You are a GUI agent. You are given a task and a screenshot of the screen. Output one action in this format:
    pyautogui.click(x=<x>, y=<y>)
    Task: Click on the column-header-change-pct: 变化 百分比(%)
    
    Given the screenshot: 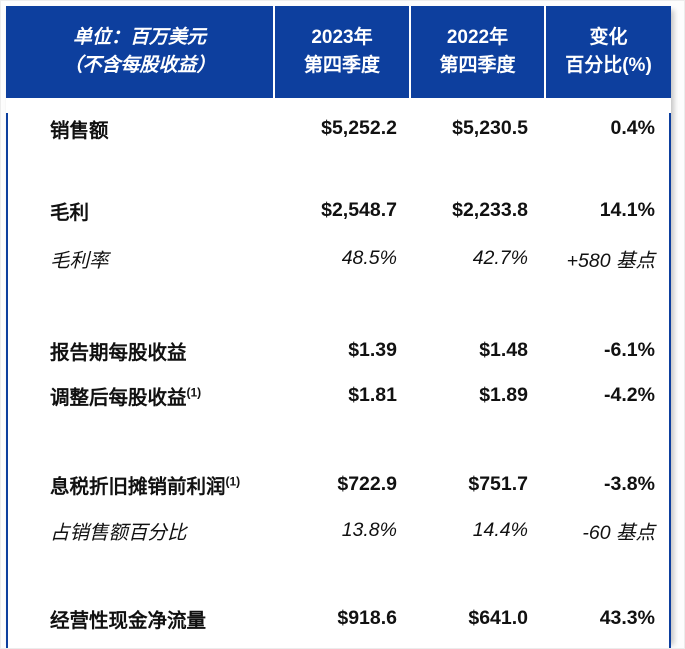 What is the action you would take?
    pyautogui.click(x=607, y=52)
    